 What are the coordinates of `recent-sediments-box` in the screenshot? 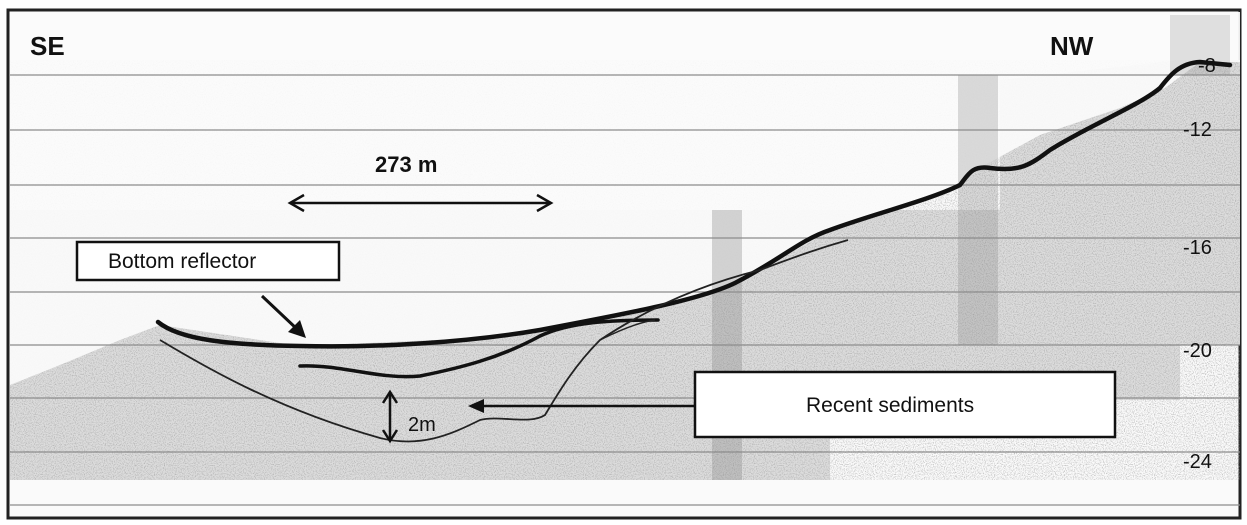 It's located at (905, 404).